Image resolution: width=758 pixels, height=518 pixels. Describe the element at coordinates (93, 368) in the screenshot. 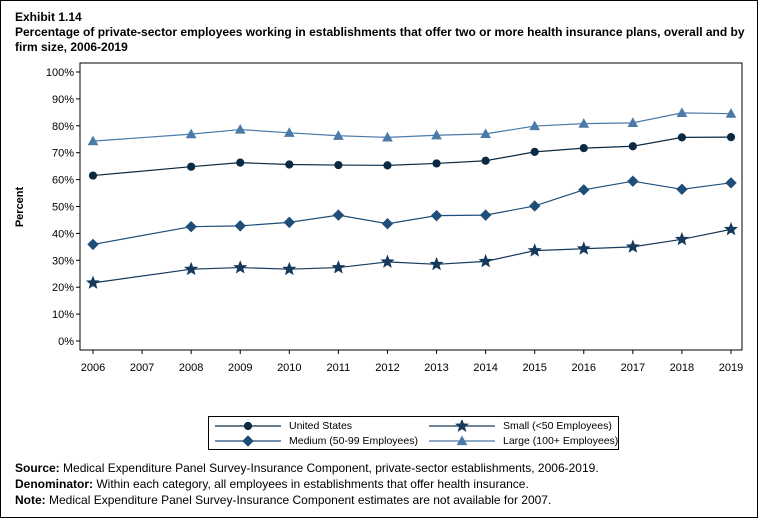

I see `x-tick-label: 2006` at that location.